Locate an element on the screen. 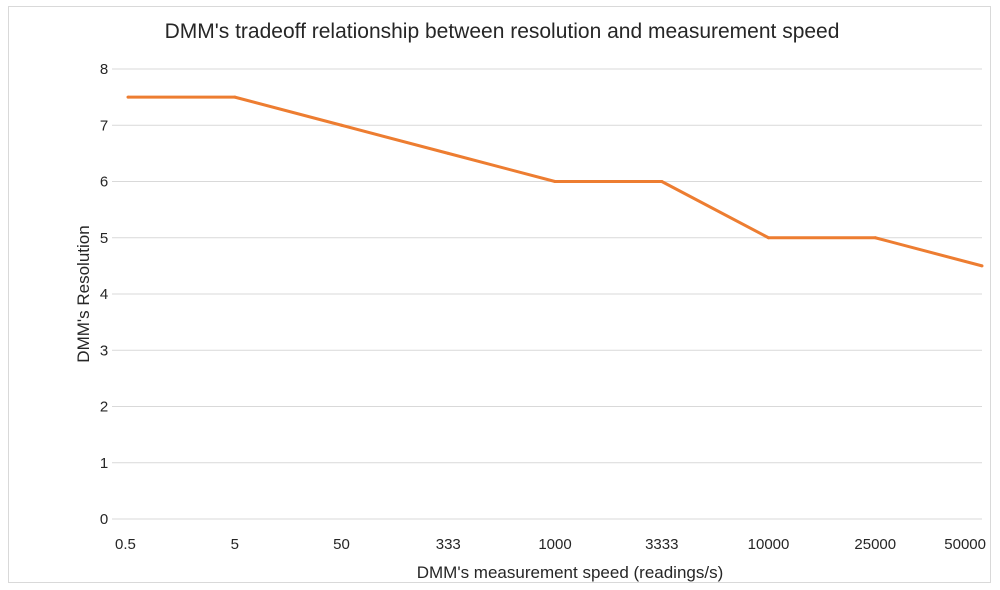 Image resolution: width=1000 pixels, height=590 pixels. y-axis-label: DMM's Resolution is located at coordinates (83, 293).